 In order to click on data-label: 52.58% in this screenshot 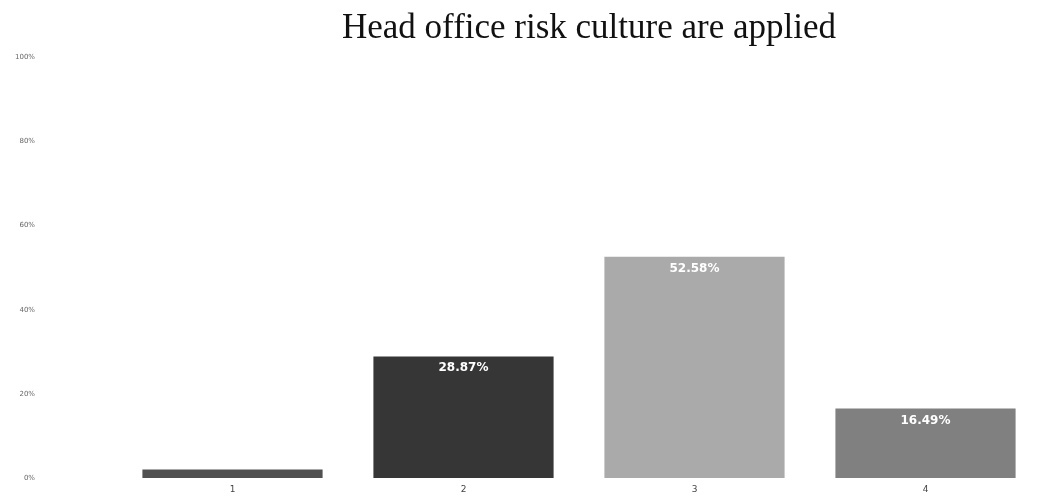, I will do `click(694, 267)`.